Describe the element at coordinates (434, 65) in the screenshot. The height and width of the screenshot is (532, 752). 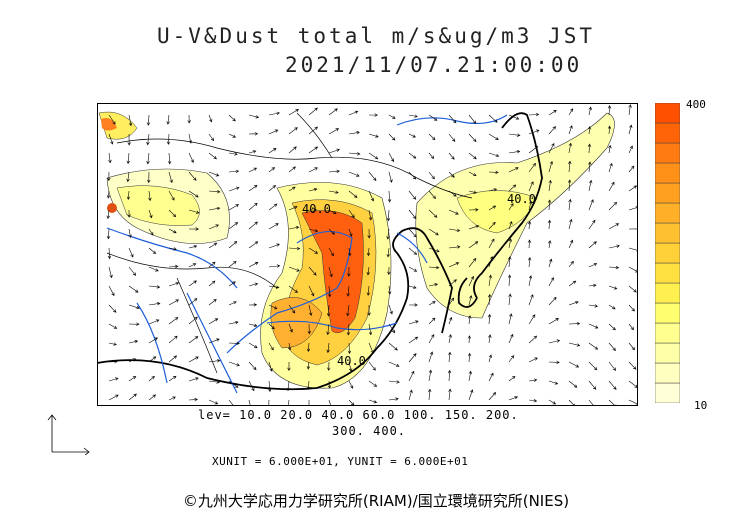
I see `chart-datetime: 2021/11/07.21:00:00` at that location.